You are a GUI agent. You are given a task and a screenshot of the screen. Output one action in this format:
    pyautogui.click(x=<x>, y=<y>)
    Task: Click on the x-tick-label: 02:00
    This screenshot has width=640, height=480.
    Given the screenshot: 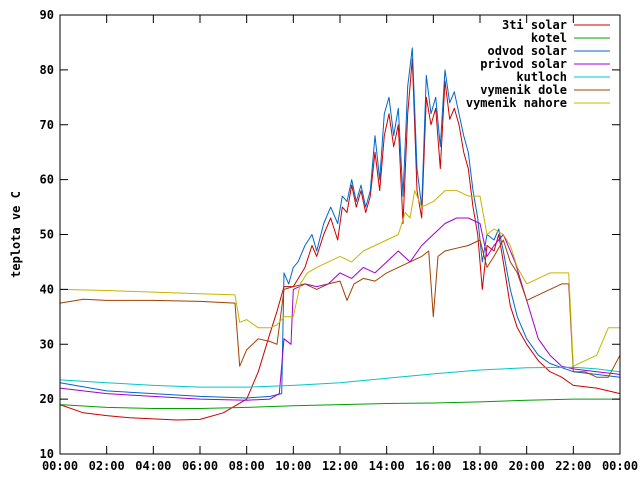 What is the action you would take?
    pyautogui.click(x=107, y=466)
    